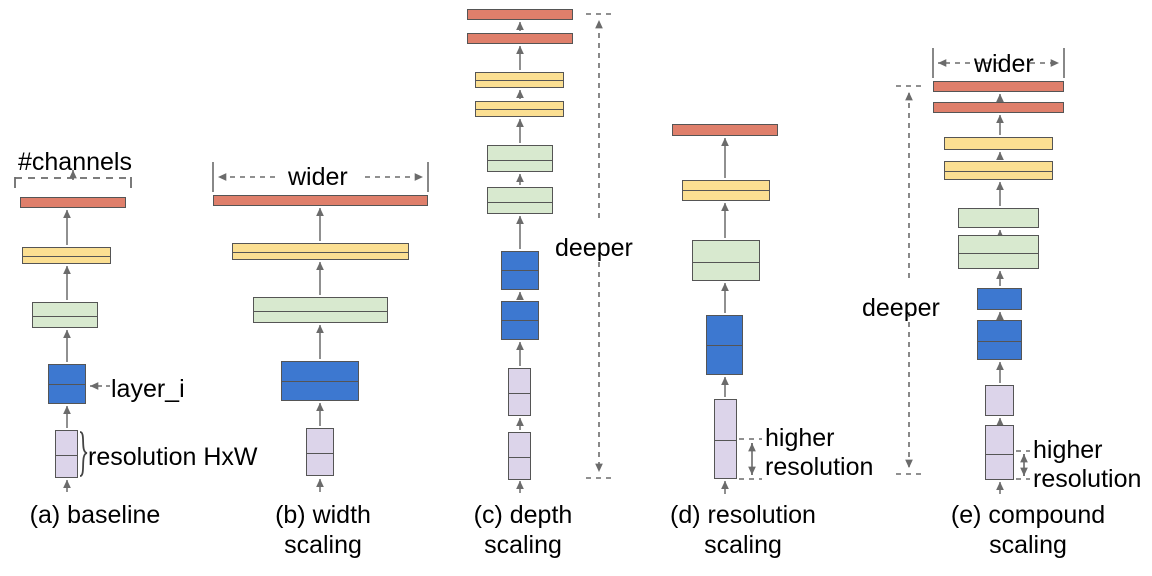 Image resolution: width=1152 pixels, height=576 pixels. Describe the element at coordinates (95, 515) in the screenshot. I see `panel-a-caption: (a) baseline` at that location.